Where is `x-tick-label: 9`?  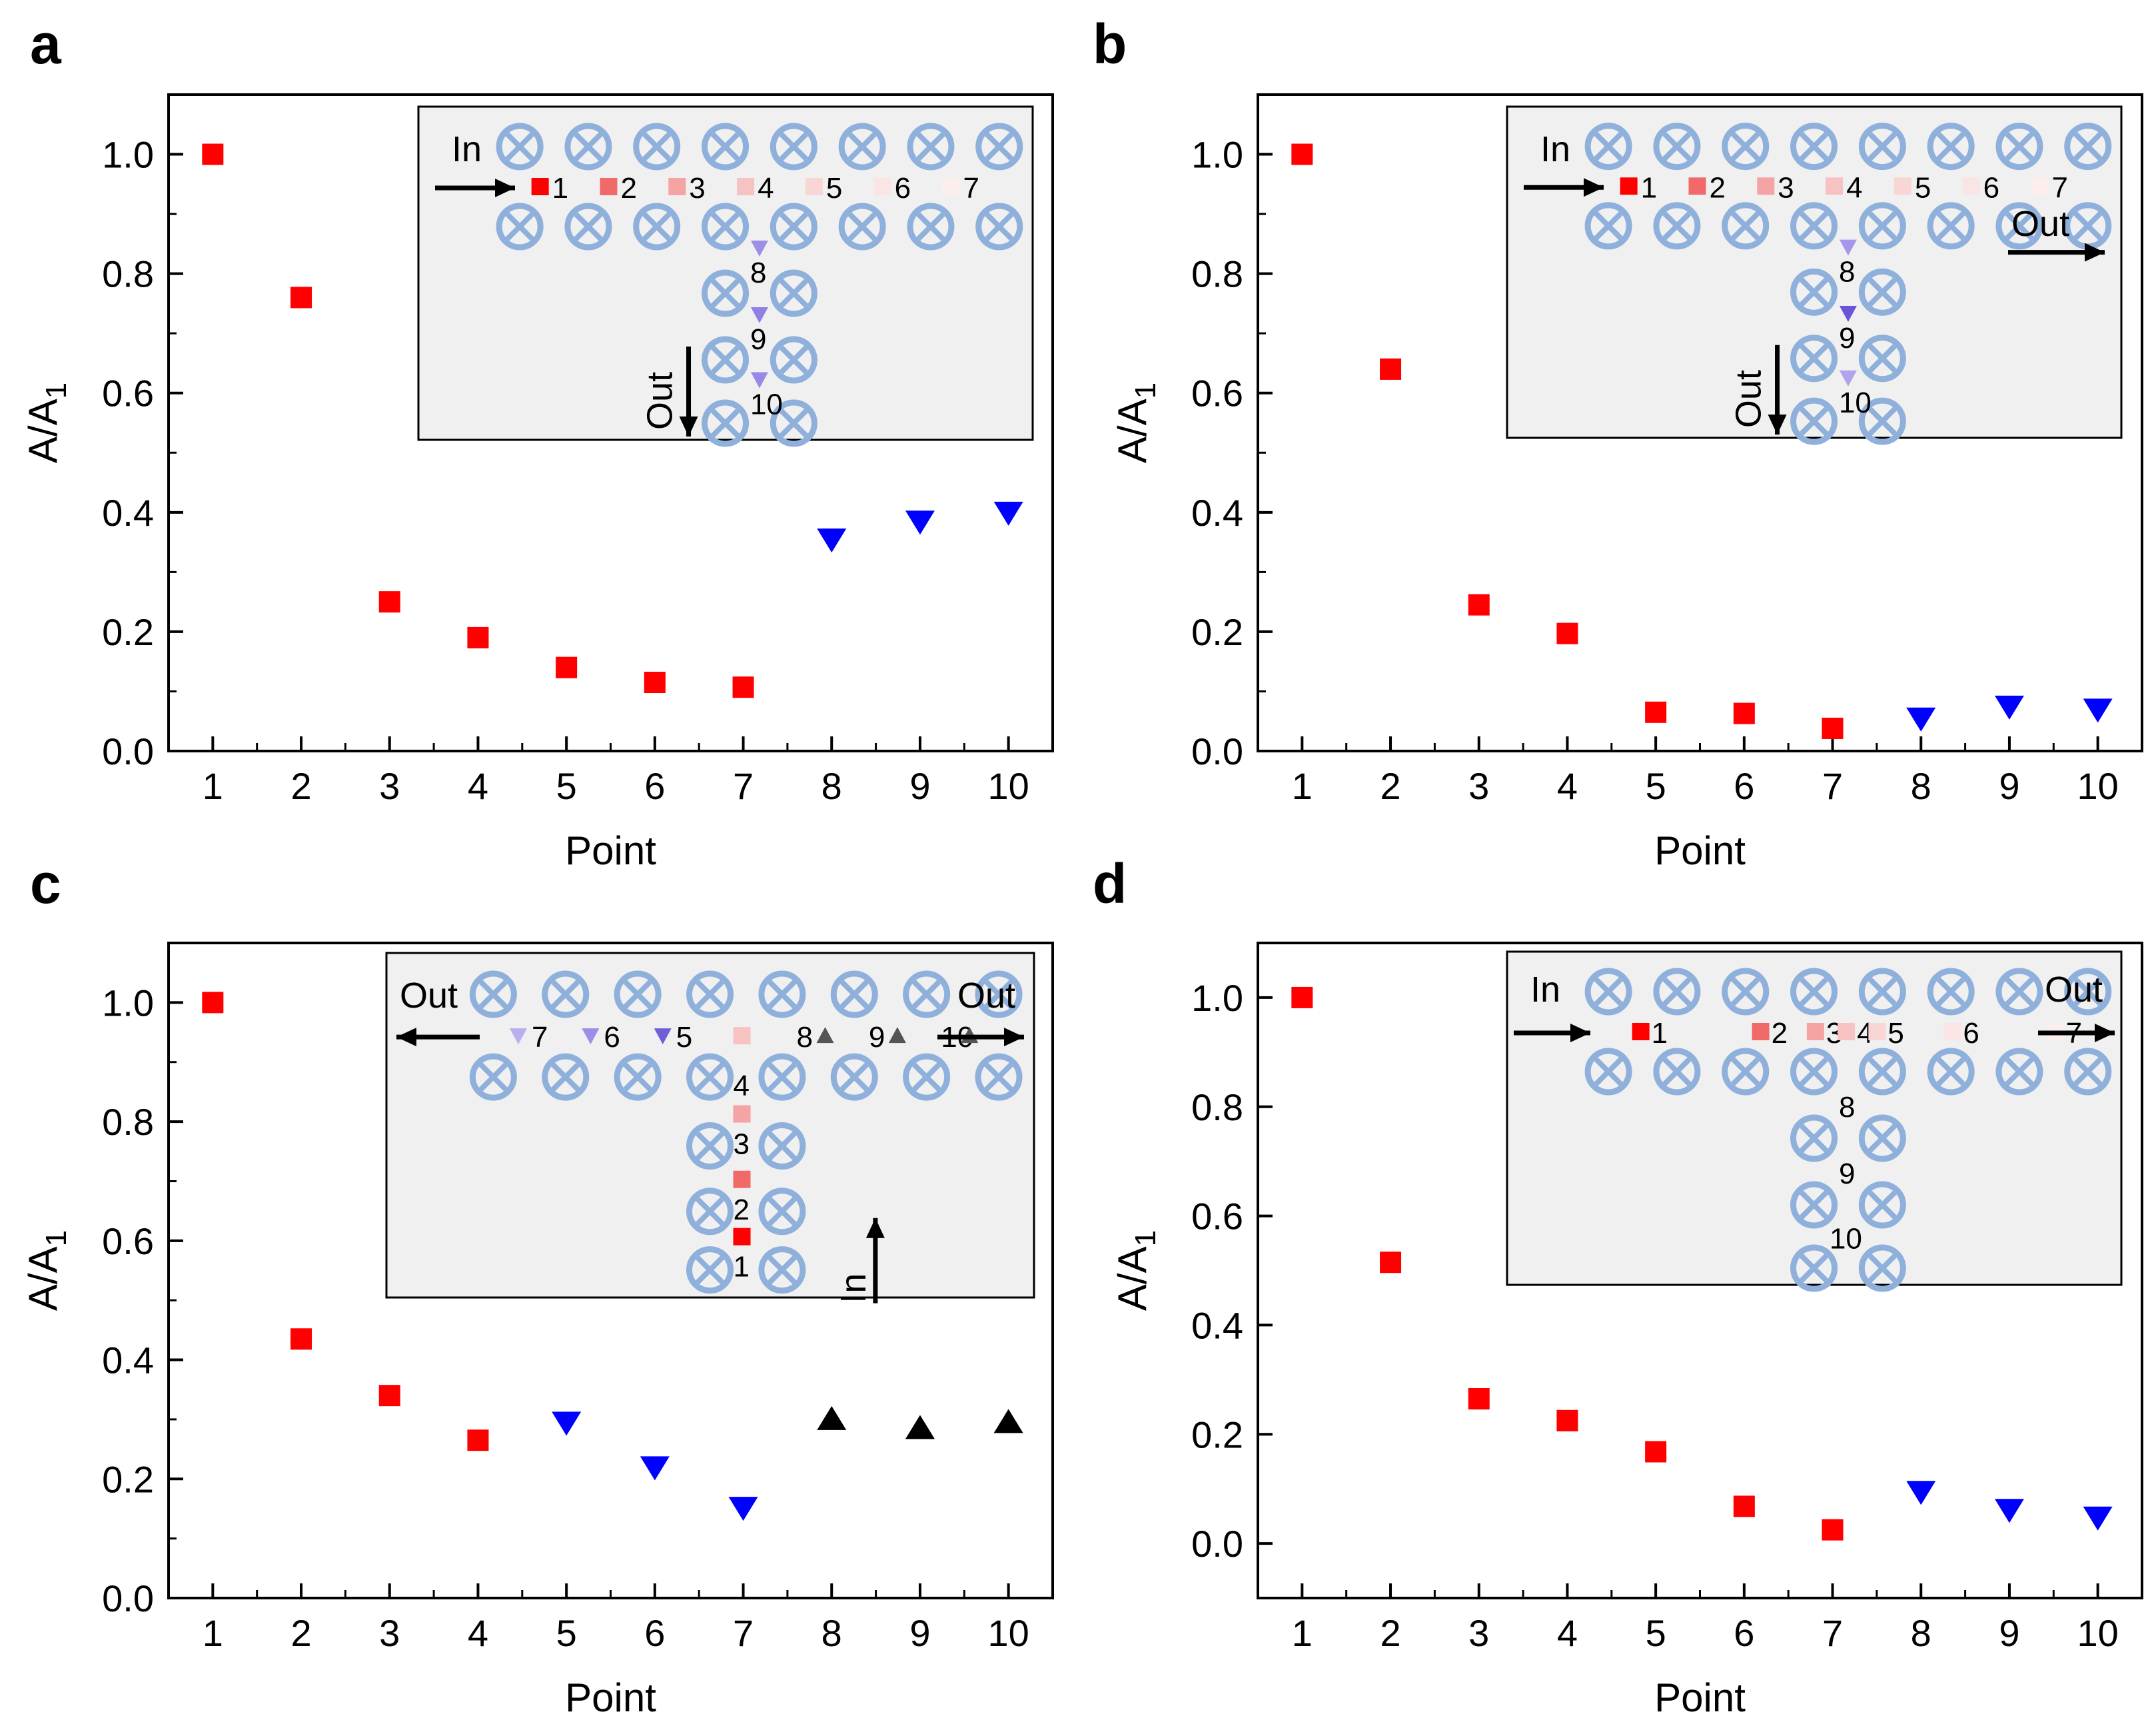
x-tick-label: 9 is located at coordinates (2009, 1633).